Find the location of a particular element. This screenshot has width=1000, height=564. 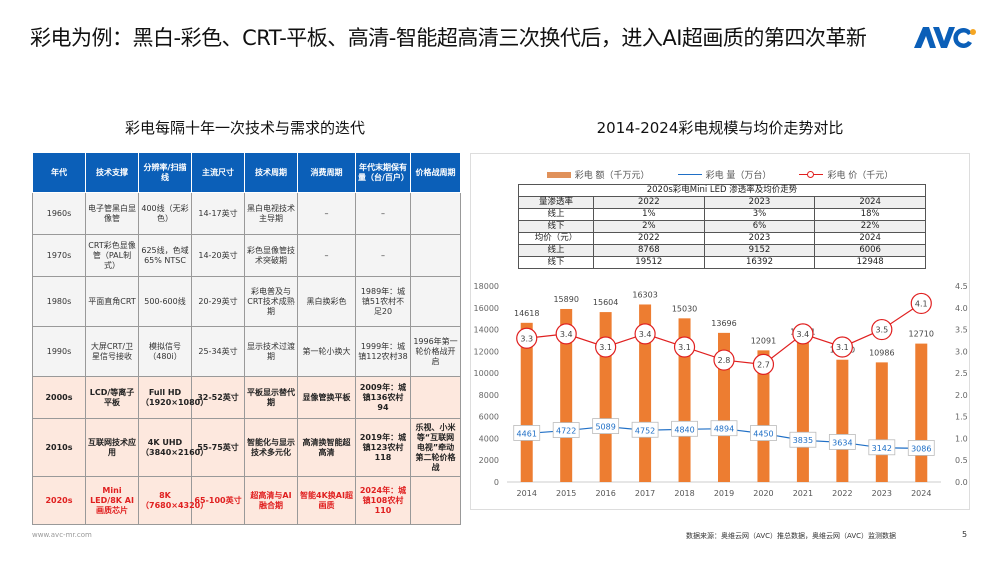

column-header: 年代末期保有量（台/百户） is located at coordinates (383, 172).